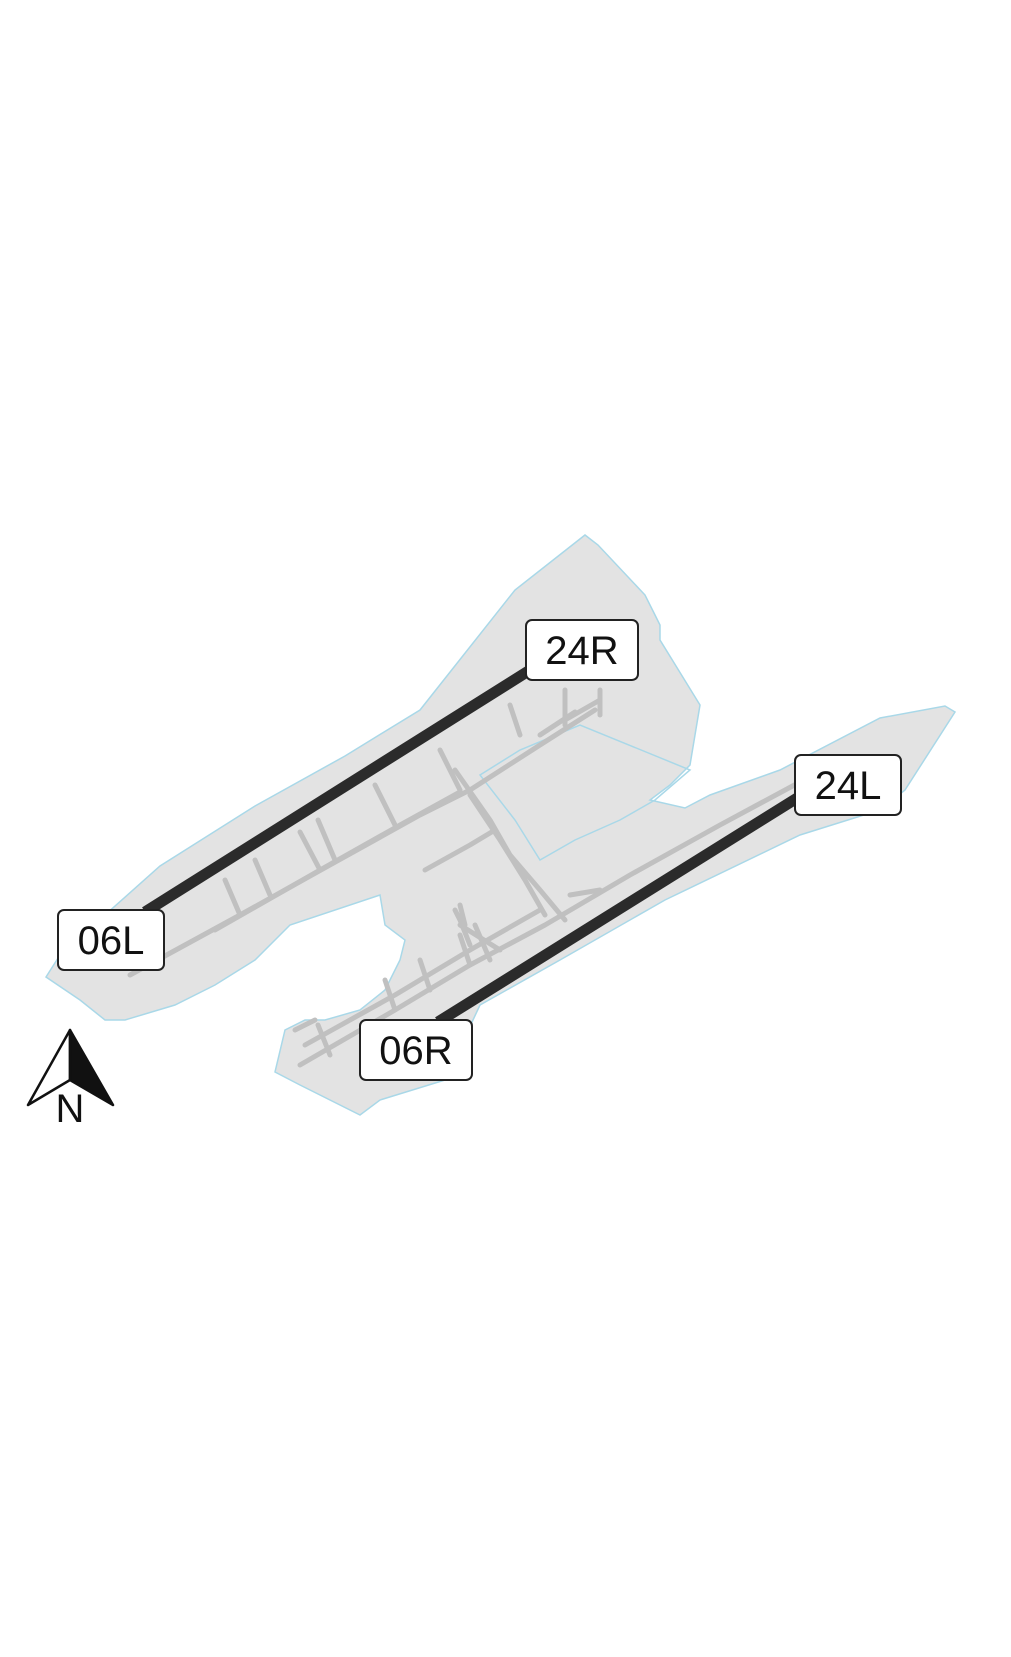 The height and width of the screenshot is (1657, 1011). What do you see at coordinates (337, 861) in the screenshot?
I see `taxiway-parallel-north-inner` at bounding box center [337, 861].